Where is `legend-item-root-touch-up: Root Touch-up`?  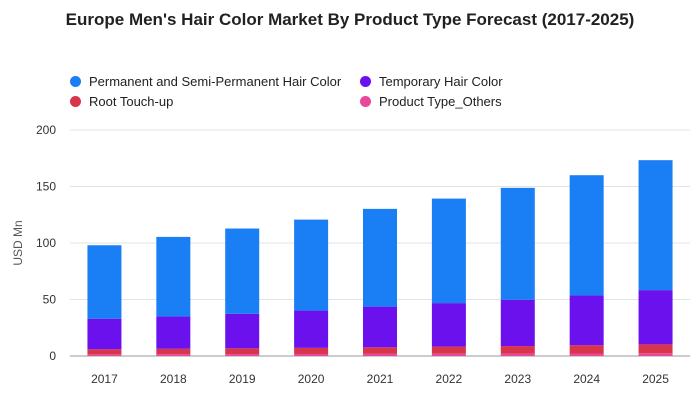 legend-item-root-touch-up: Root Touch-up is located at coordinates (121, 101).